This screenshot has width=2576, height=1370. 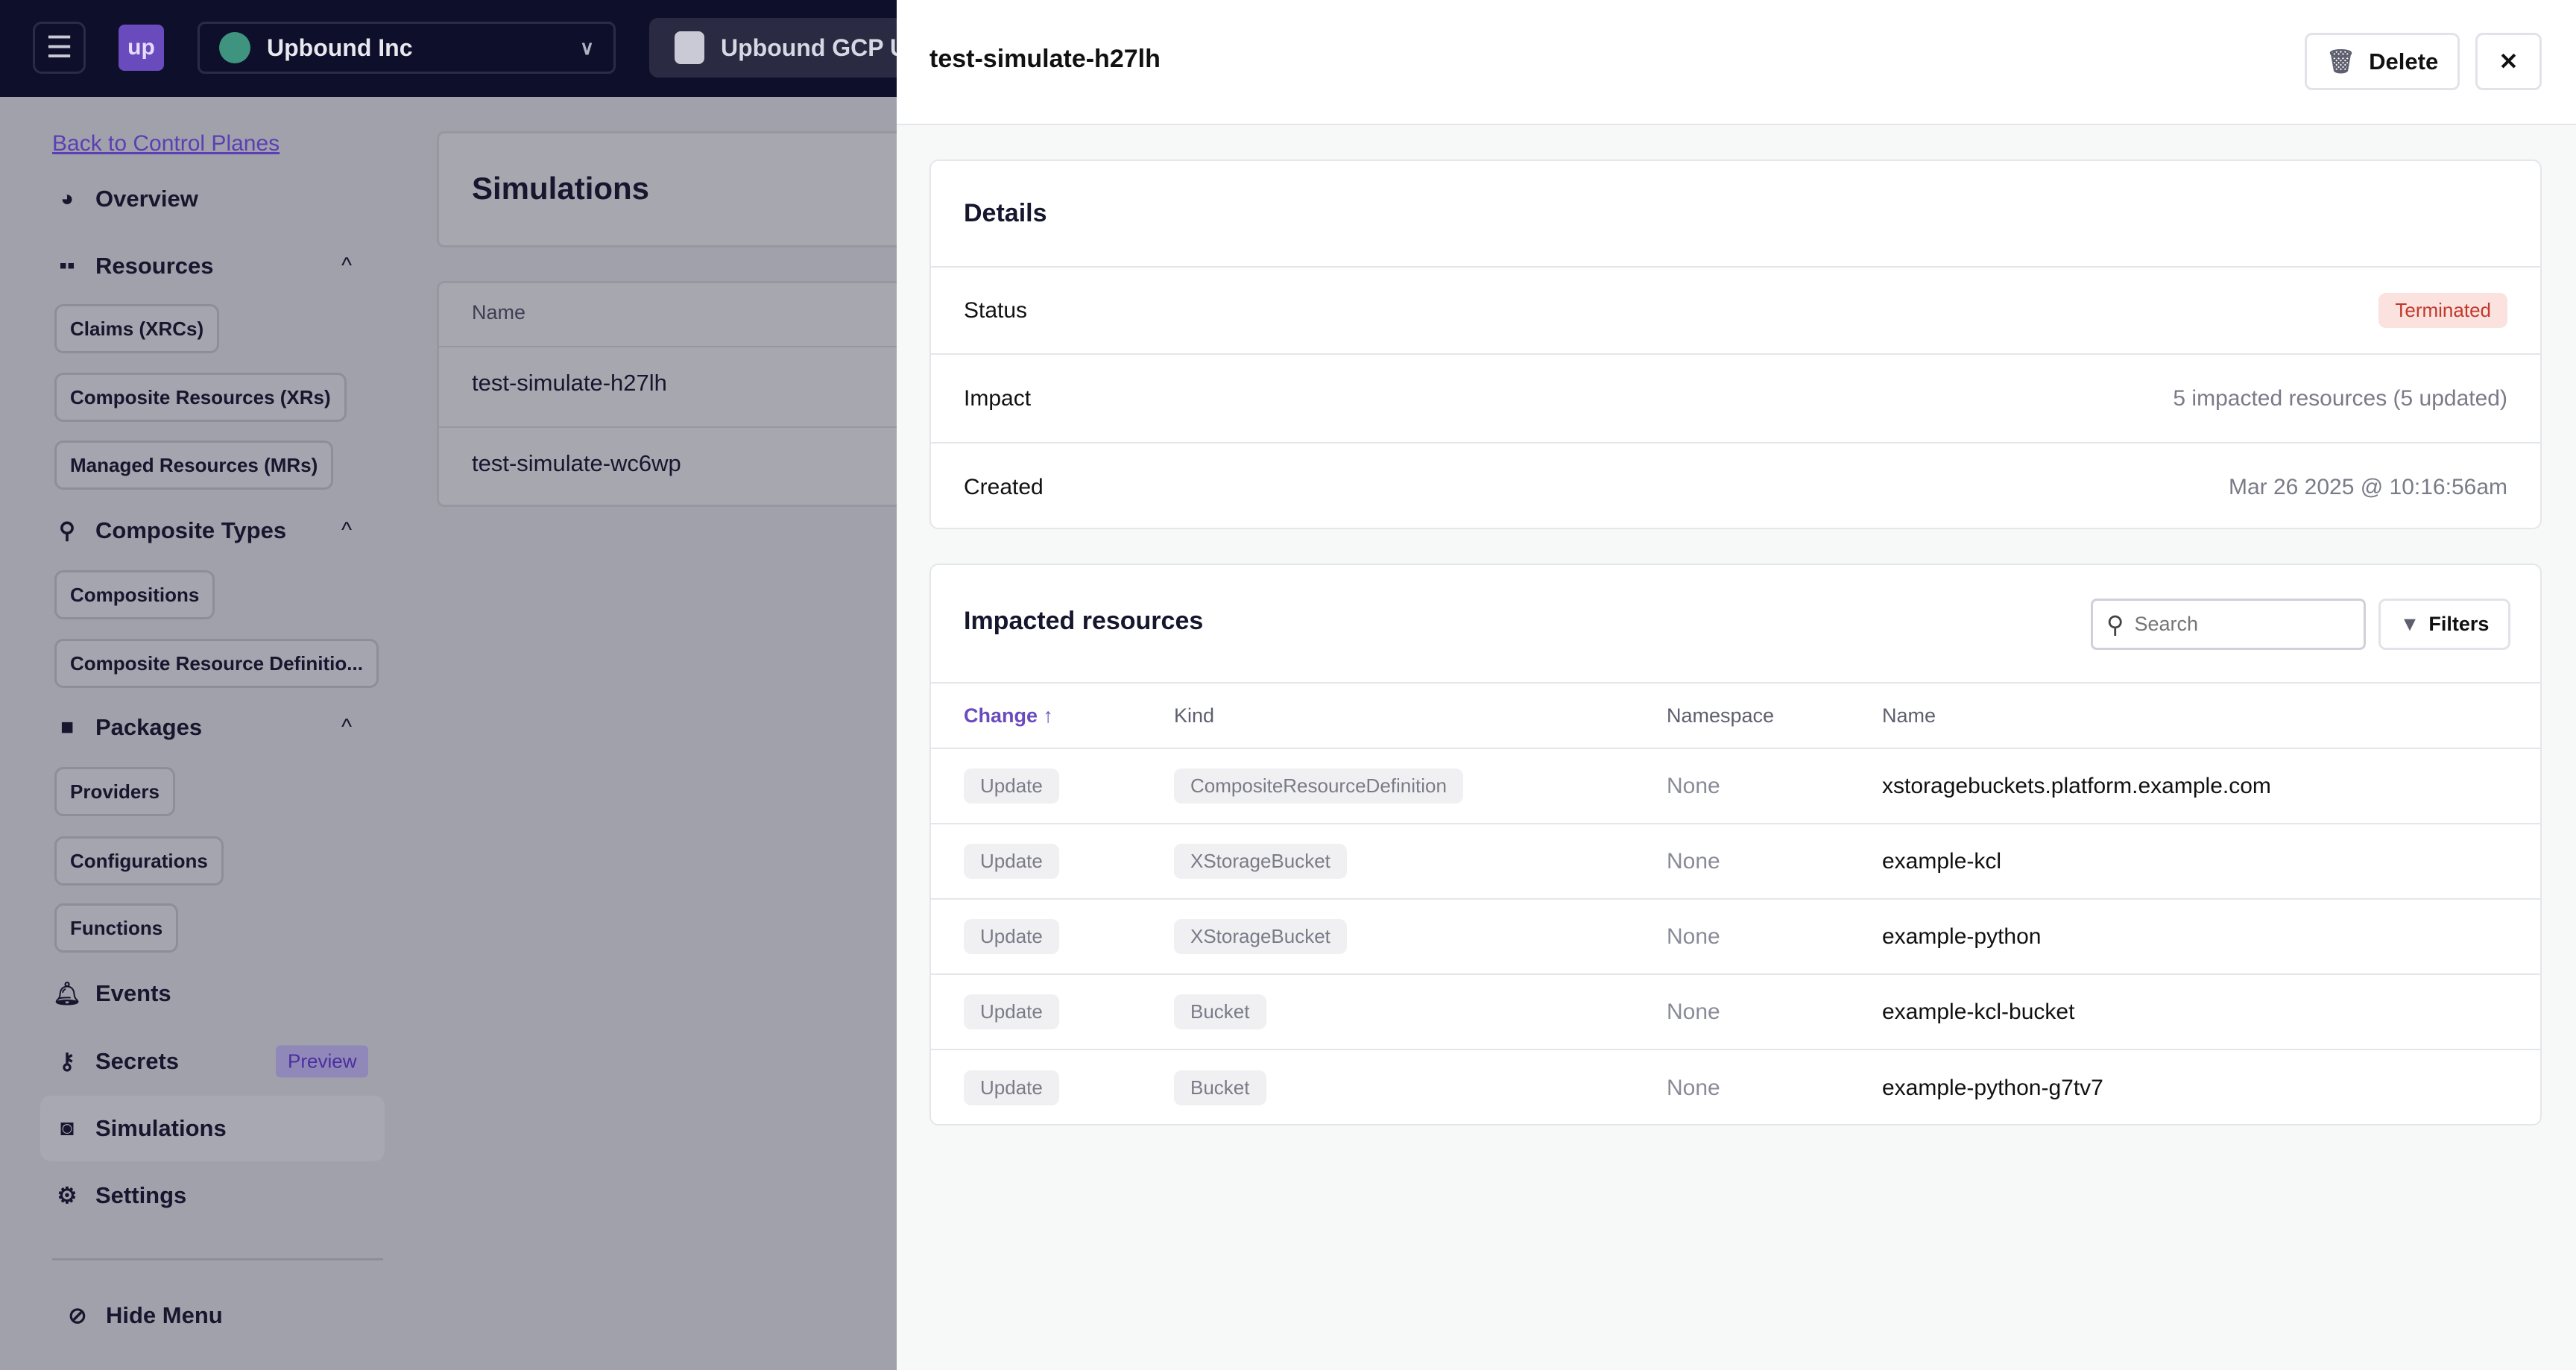 I want to click on label: Composite Types, so click(x=191, y=530).